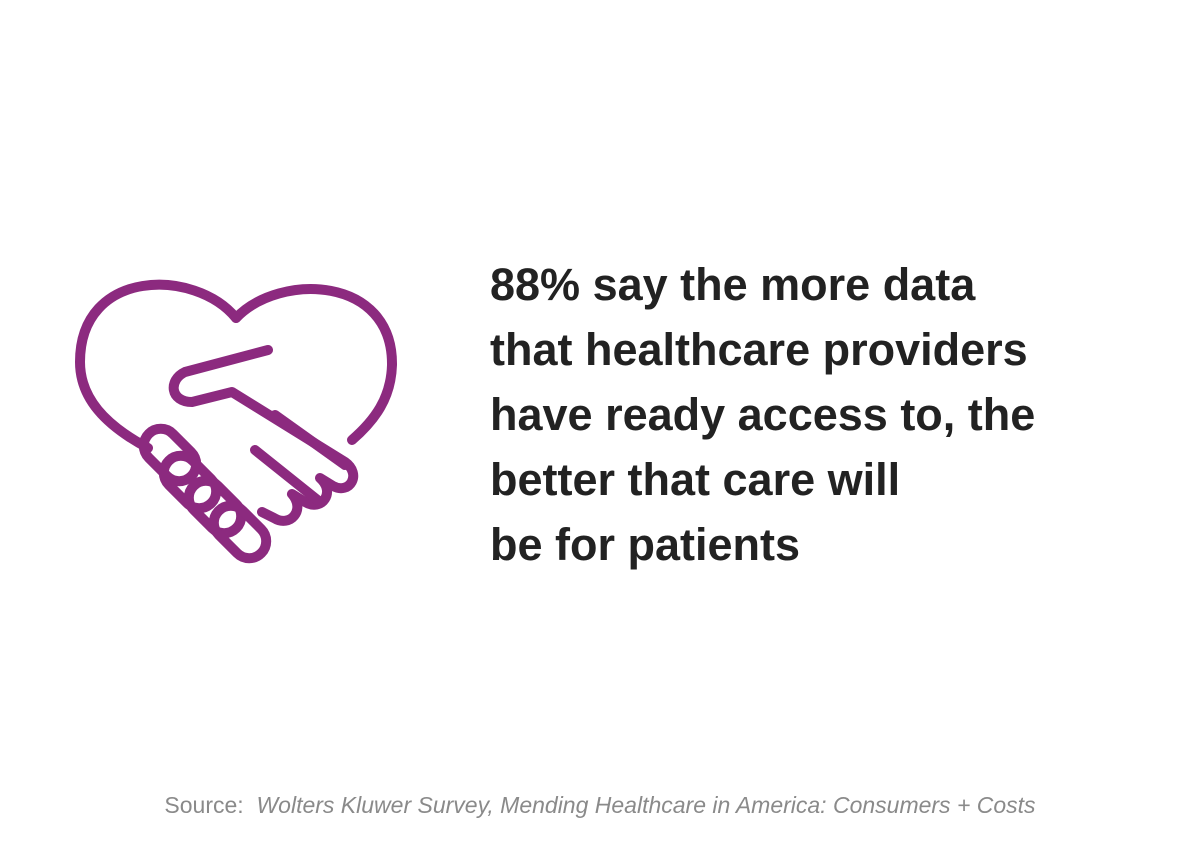  What do you see at coordinates (645, 544) in the screenshot?
I see `statement-line: be for patients` at bounding box center [645, 544].